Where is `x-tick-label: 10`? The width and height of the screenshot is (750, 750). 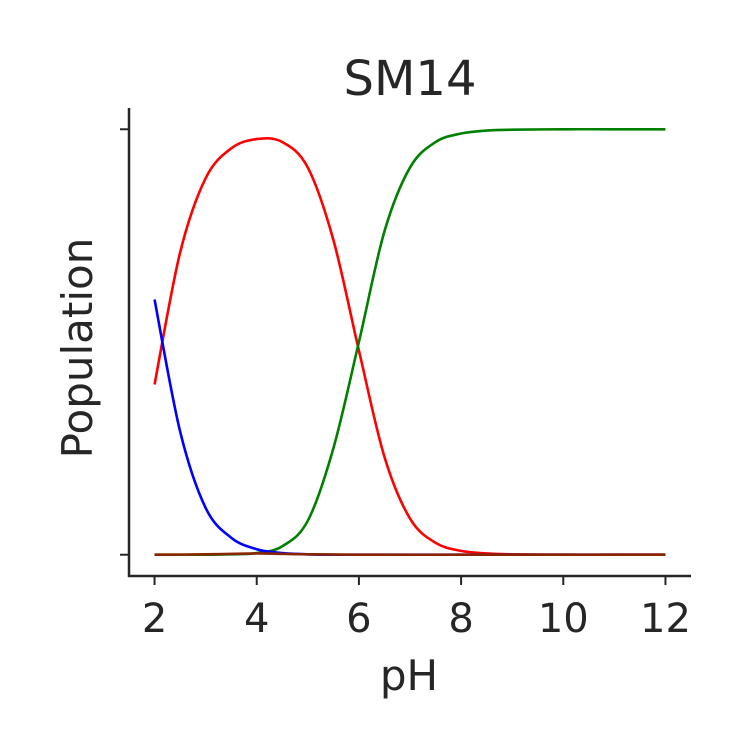 x-tick-label: 10 is located at coordinates (563, 619).